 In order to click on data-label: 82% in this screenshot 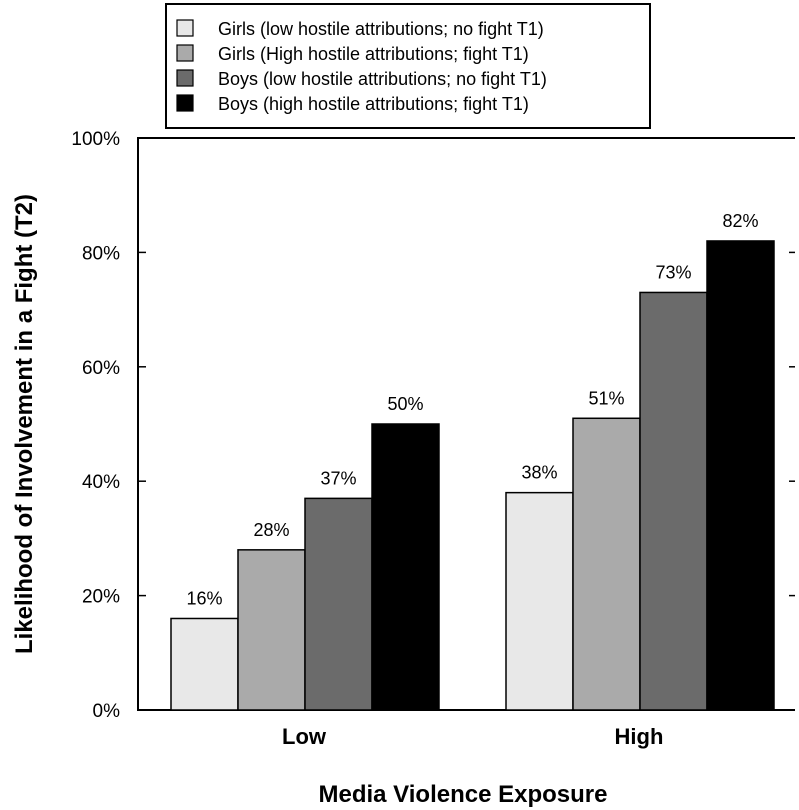, I will do `click(740, 221)`.